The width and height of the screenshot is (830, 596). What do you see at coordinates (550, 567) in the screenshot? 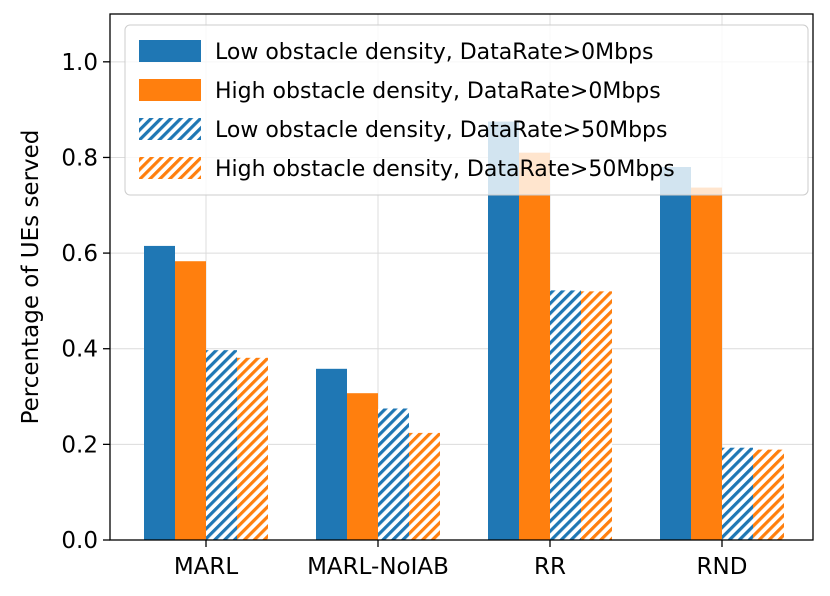
I see `x-tick-label: RR` at bounding box center [550, 567].